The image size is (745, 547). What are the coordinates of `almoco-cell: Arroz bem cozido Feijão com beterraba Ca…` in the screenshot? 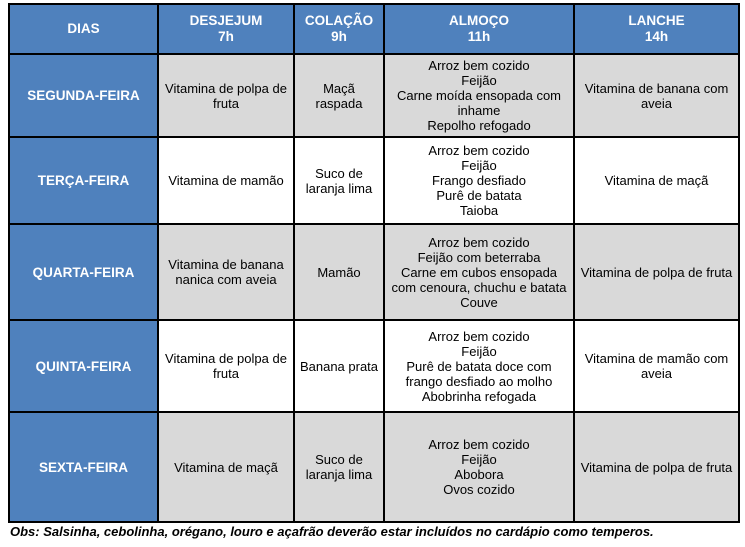 It's located at (479, 272).